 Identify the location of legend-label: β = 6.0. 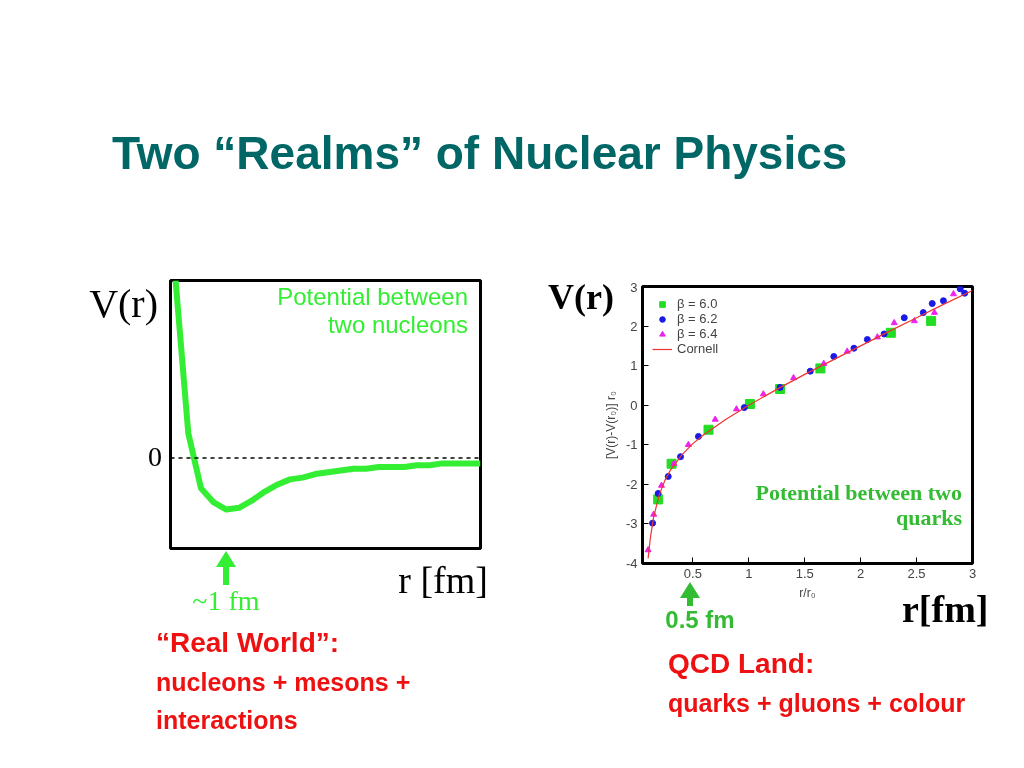
(697, 303).